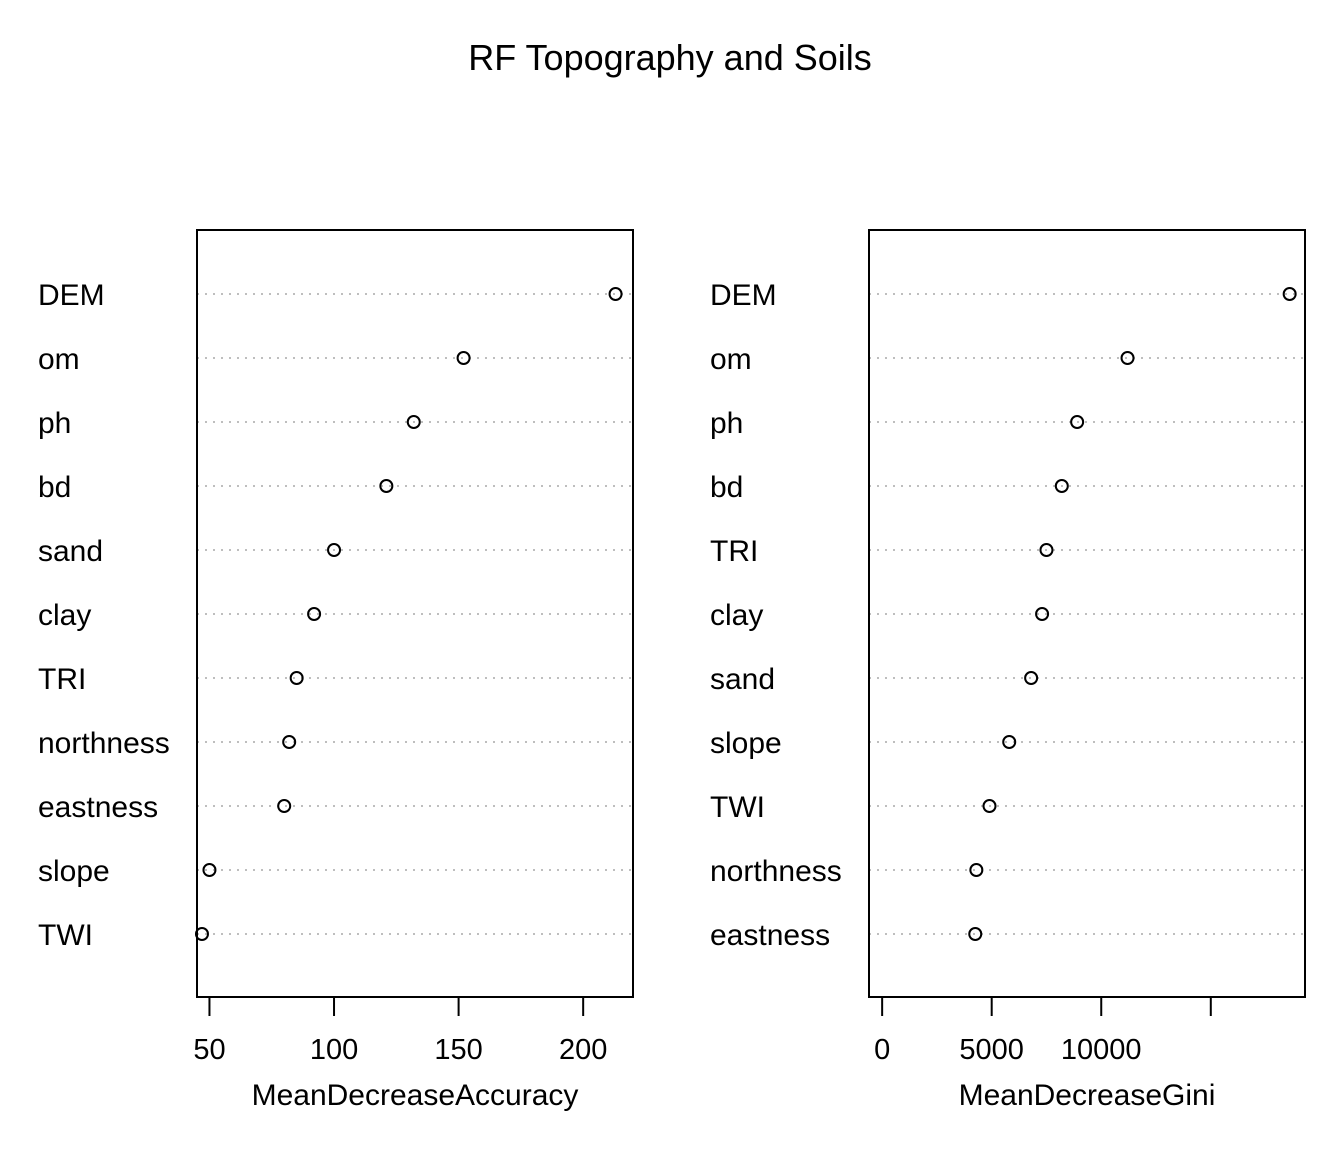 The width and height of the screenshot is (1344, 1157). I want to click on x-tick-label: 150, so click(458, 1050).